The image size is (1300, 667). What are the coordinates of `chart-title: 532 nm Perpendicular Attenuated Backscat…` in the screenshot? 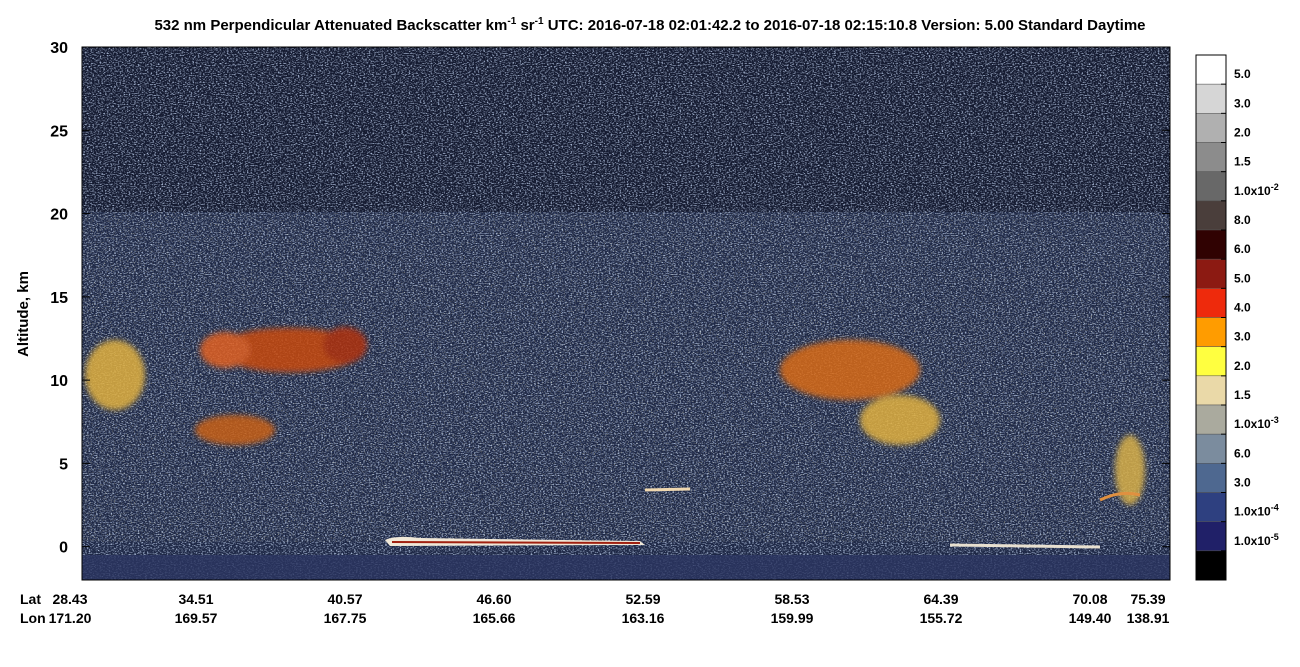 It's located at (649, 25).